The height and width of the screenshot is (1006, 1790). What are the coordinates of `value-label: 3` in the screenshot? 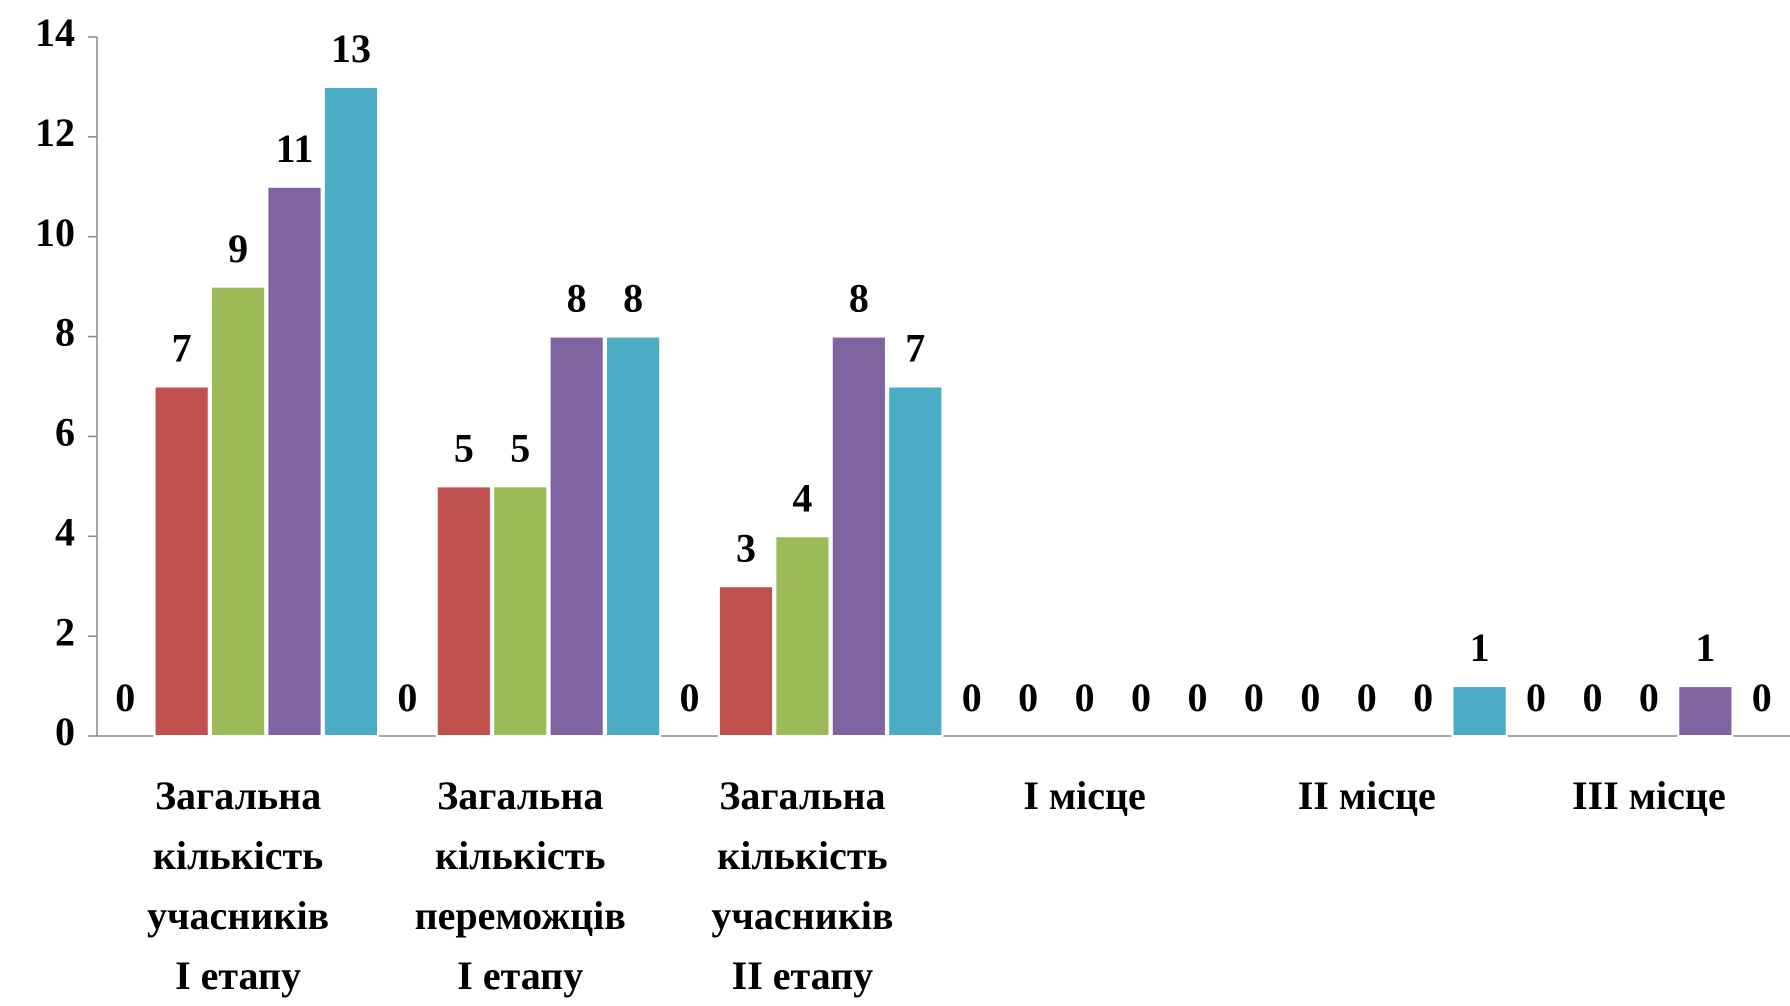 It's located at (746, 547).